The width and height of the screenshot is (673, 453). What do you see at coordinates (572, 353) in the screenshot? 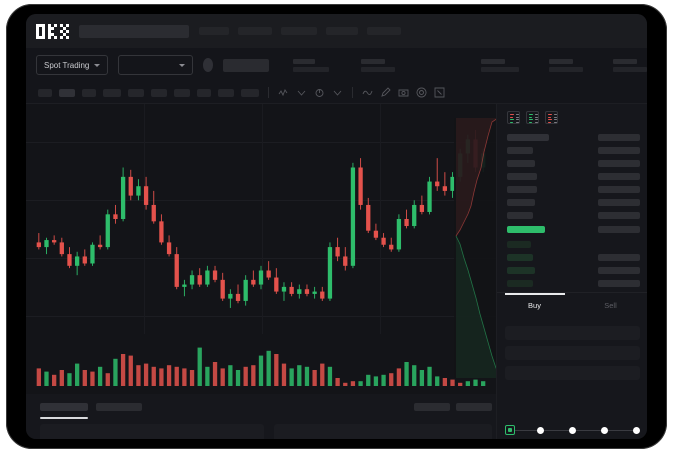
I see `order-amount-field` at bounding box center [572, 353].